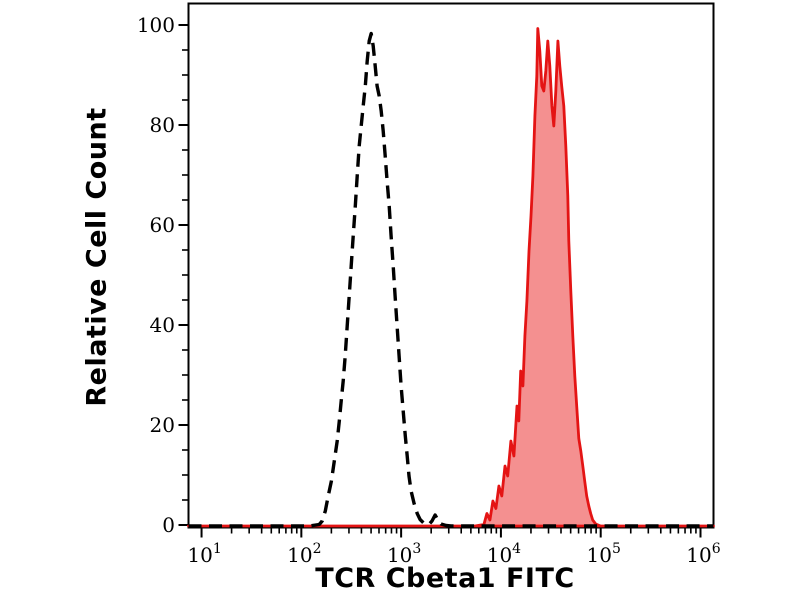 The width and height of the screenshot is (800, 600). Describe the element at coordinates (162, 325) in the screenshot. I see `y-tick-label: 40` at that location.